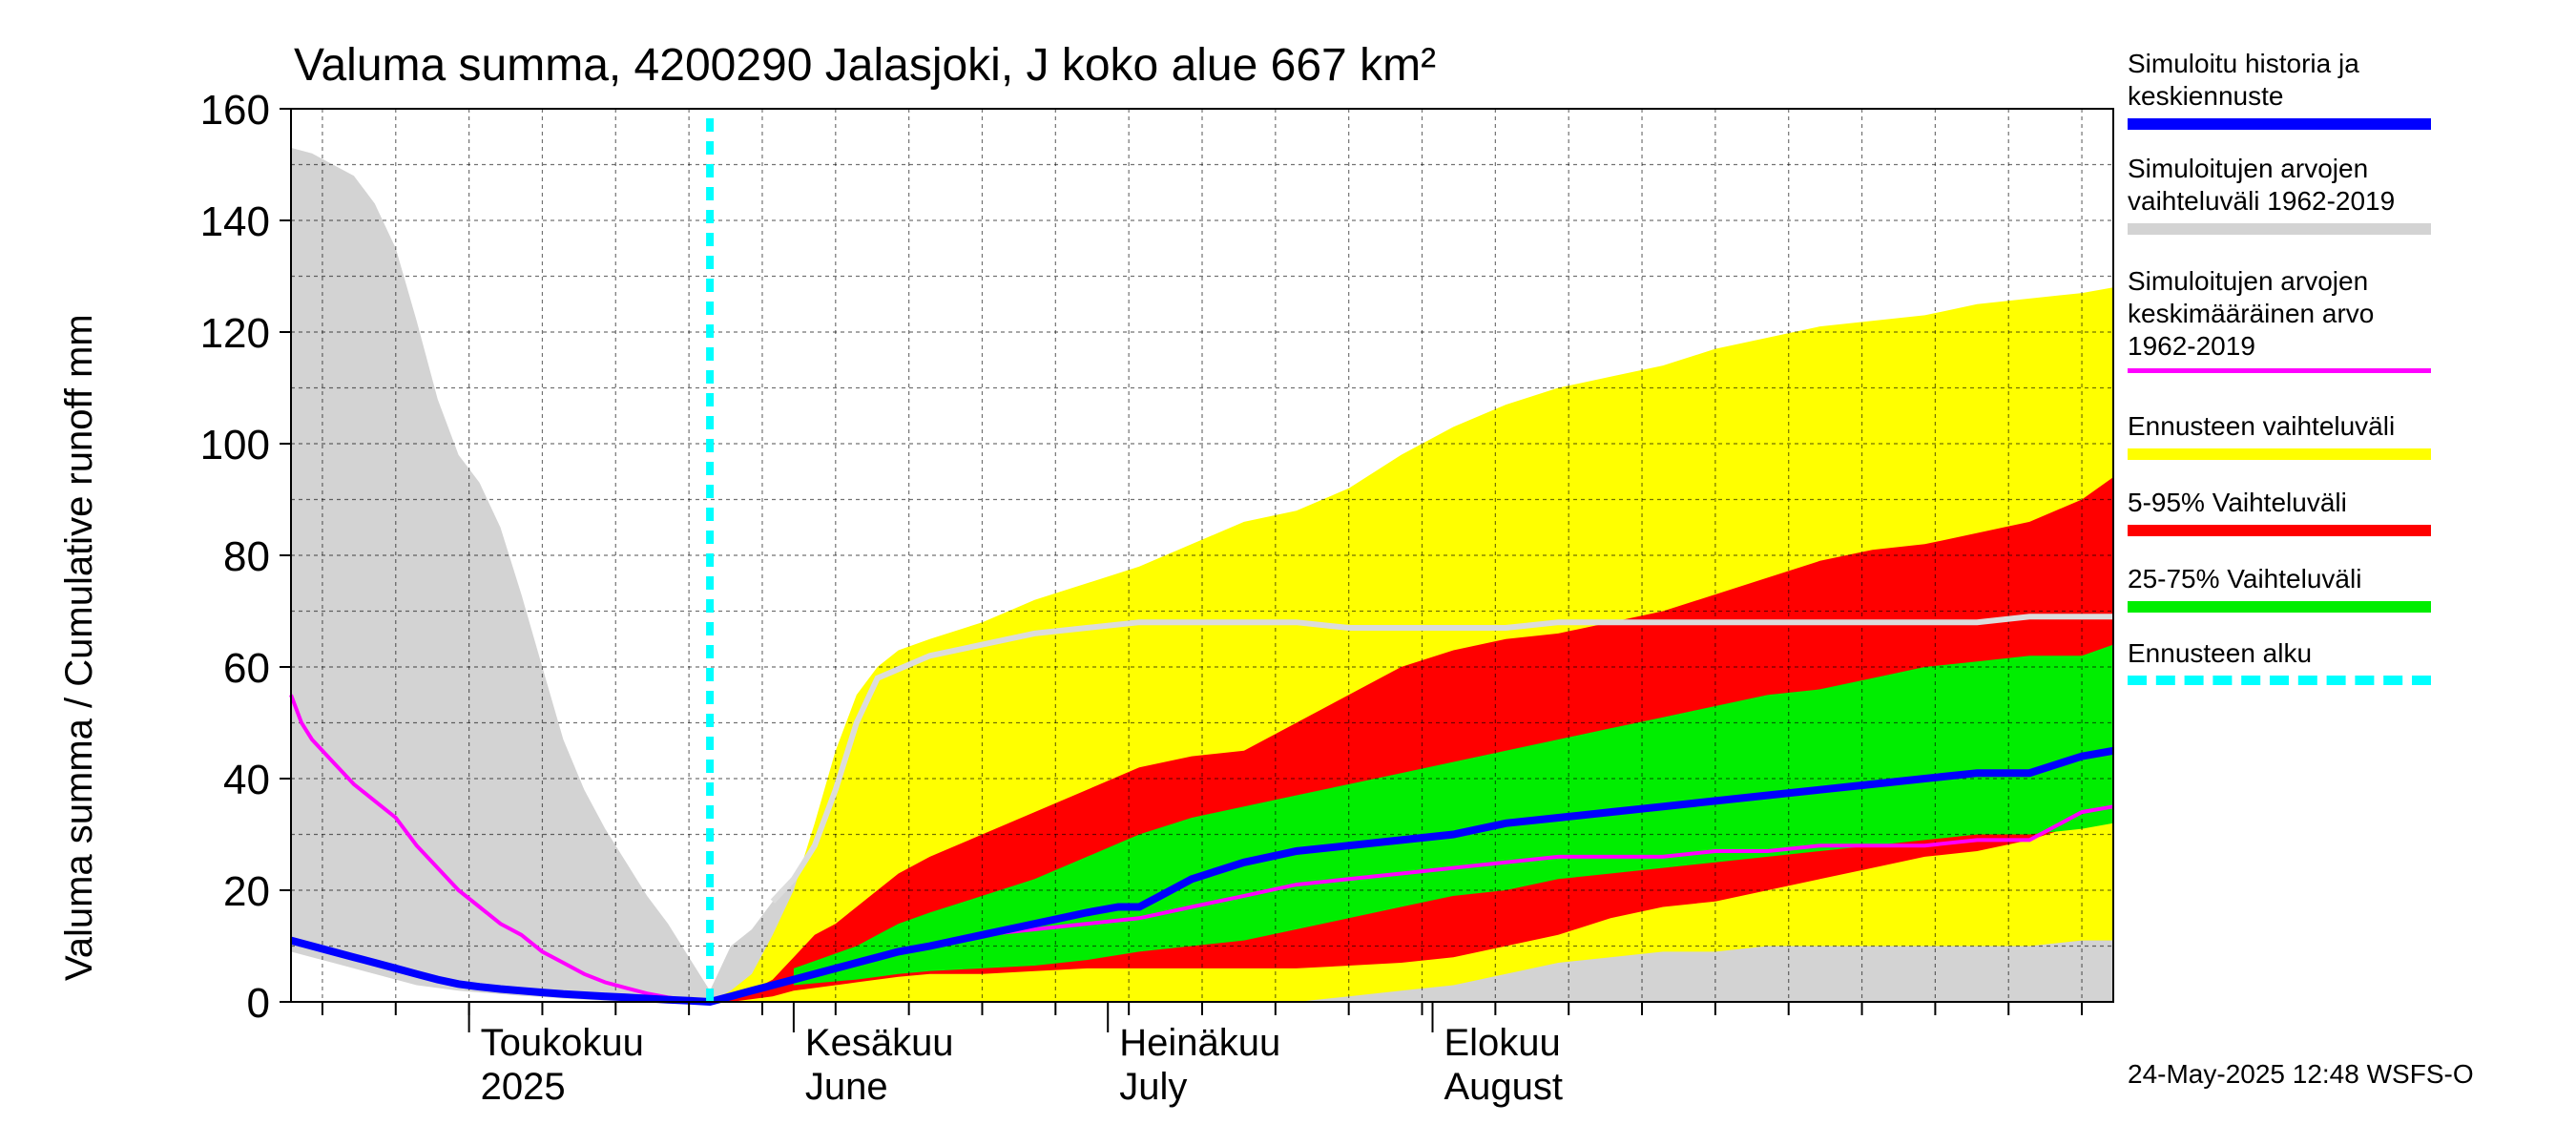 The height and width of the screenshot is (1145, 2576). I want to click on month-label-en: July, so click(1153, 1087).